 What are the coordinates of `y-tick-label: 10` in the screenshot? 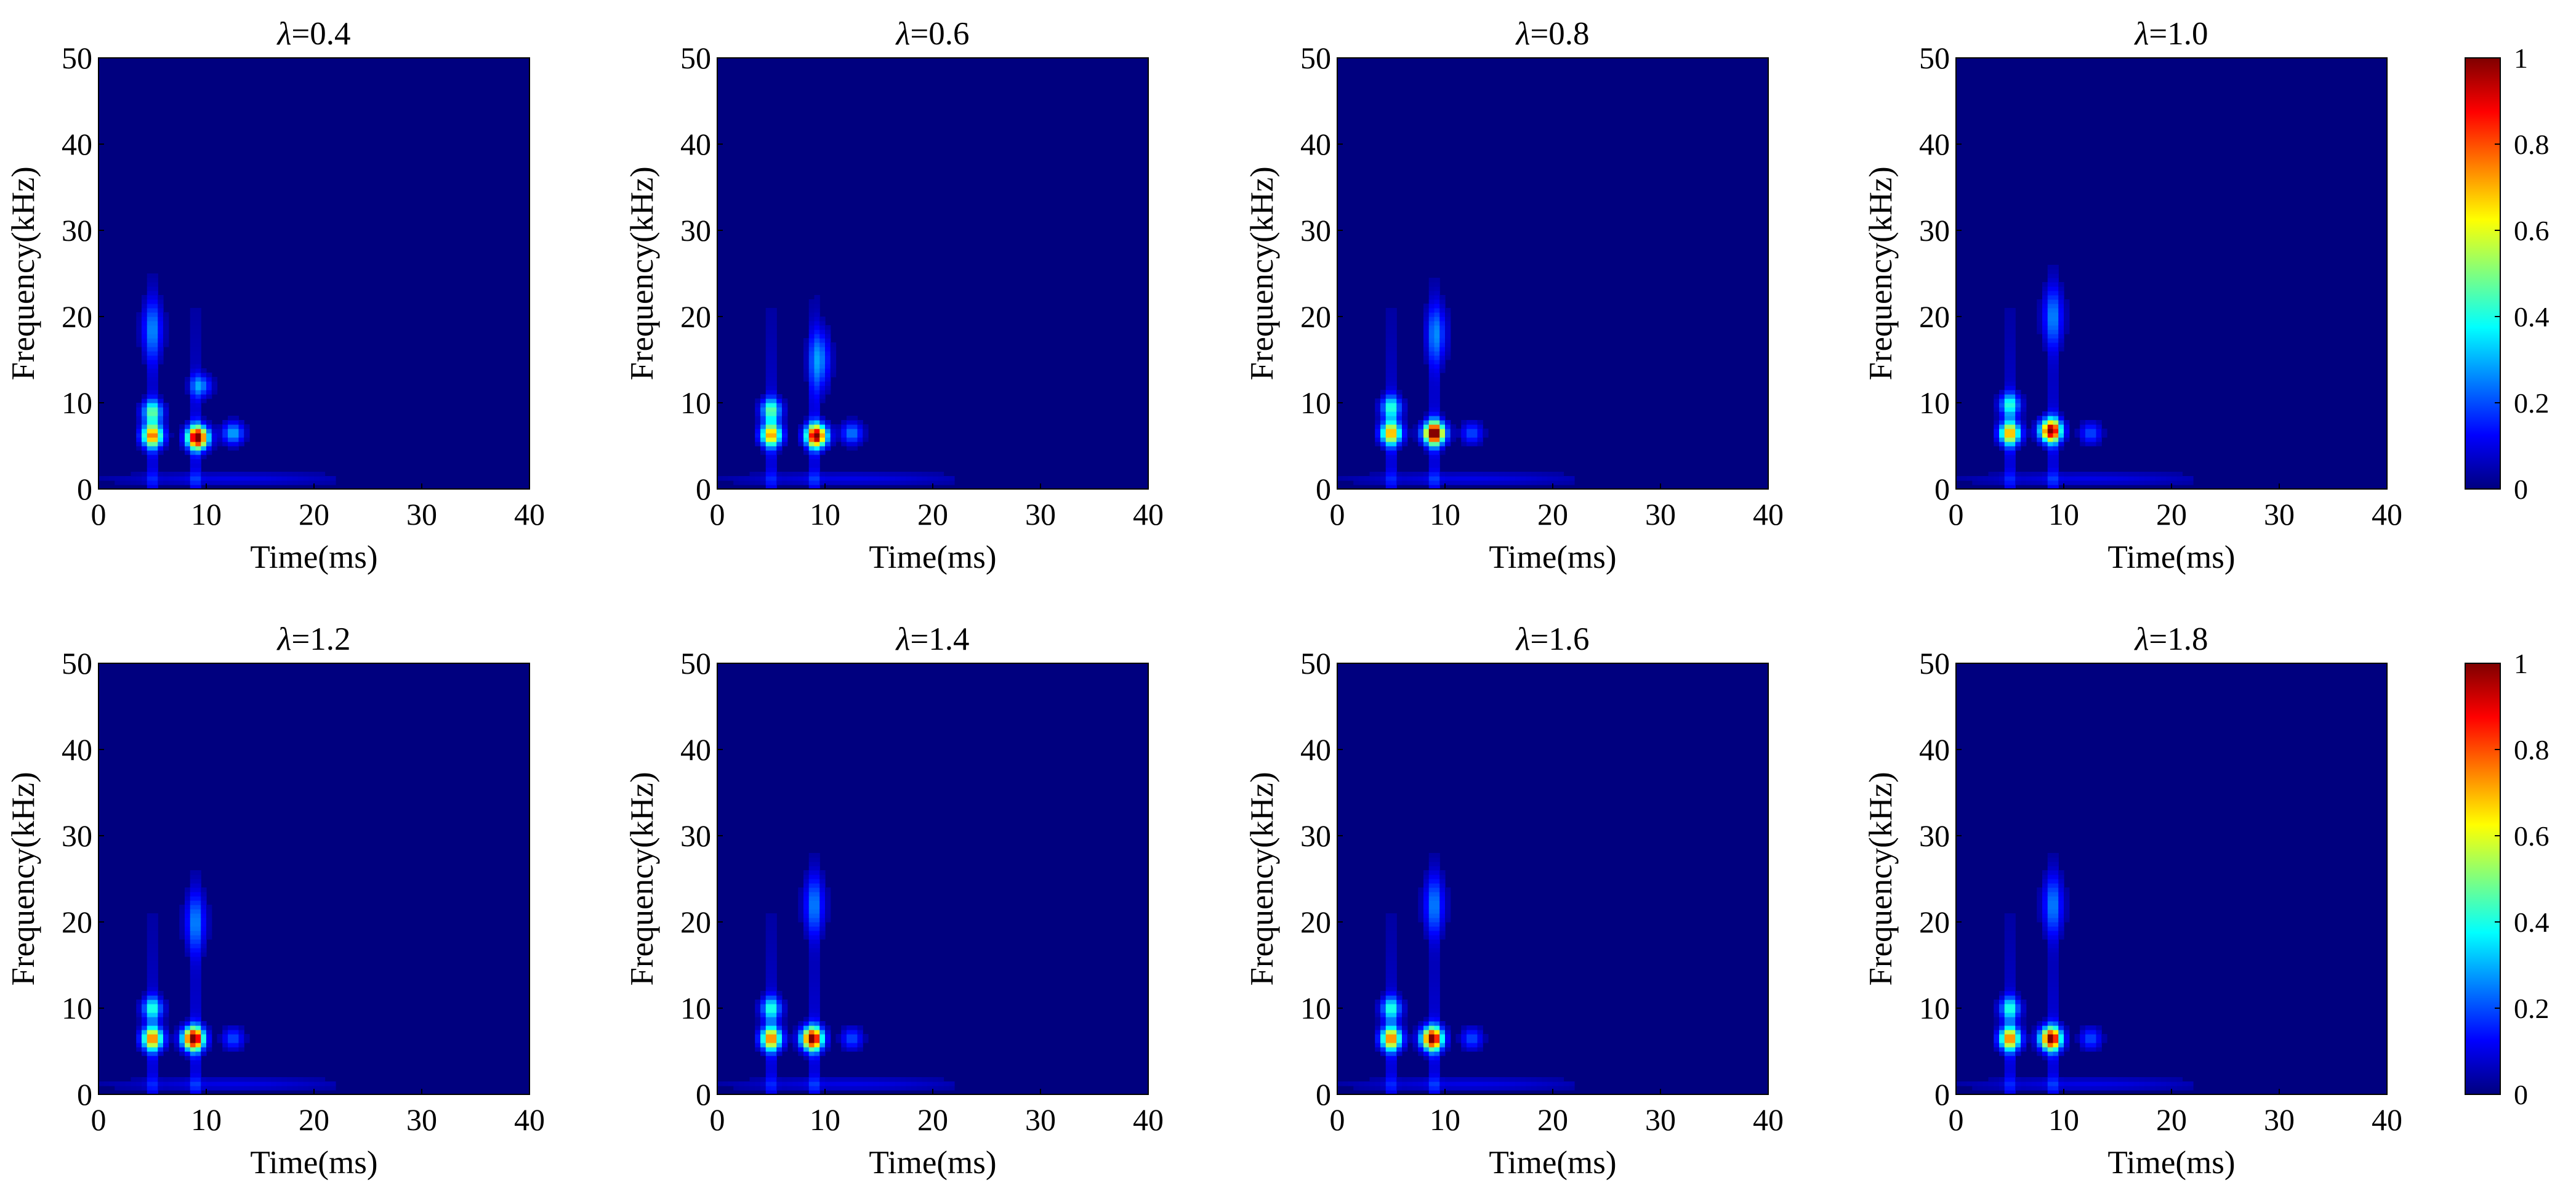 It's located at (1315, 403).